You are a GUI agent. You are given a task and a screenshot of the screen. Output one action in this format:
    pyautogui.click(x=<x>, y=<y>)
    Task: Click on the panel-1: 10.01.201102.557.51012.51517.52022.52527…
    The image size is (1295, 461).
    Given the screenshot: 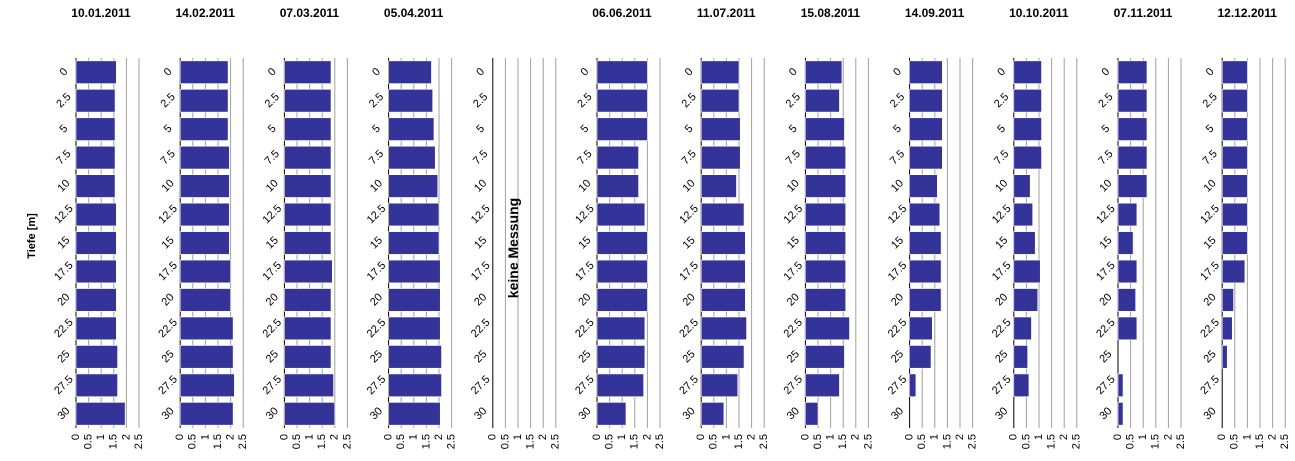 What is the action you would take?
    pyautogui.click(x=98, y=227)
    